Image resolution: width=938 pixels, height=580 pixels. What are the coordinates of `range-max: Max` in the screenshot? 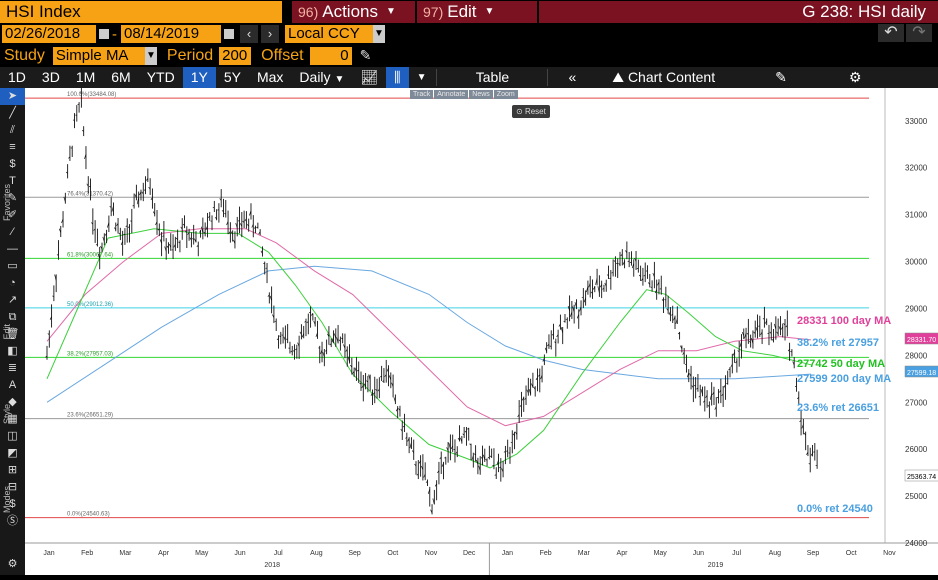 It's located at (270, 77).